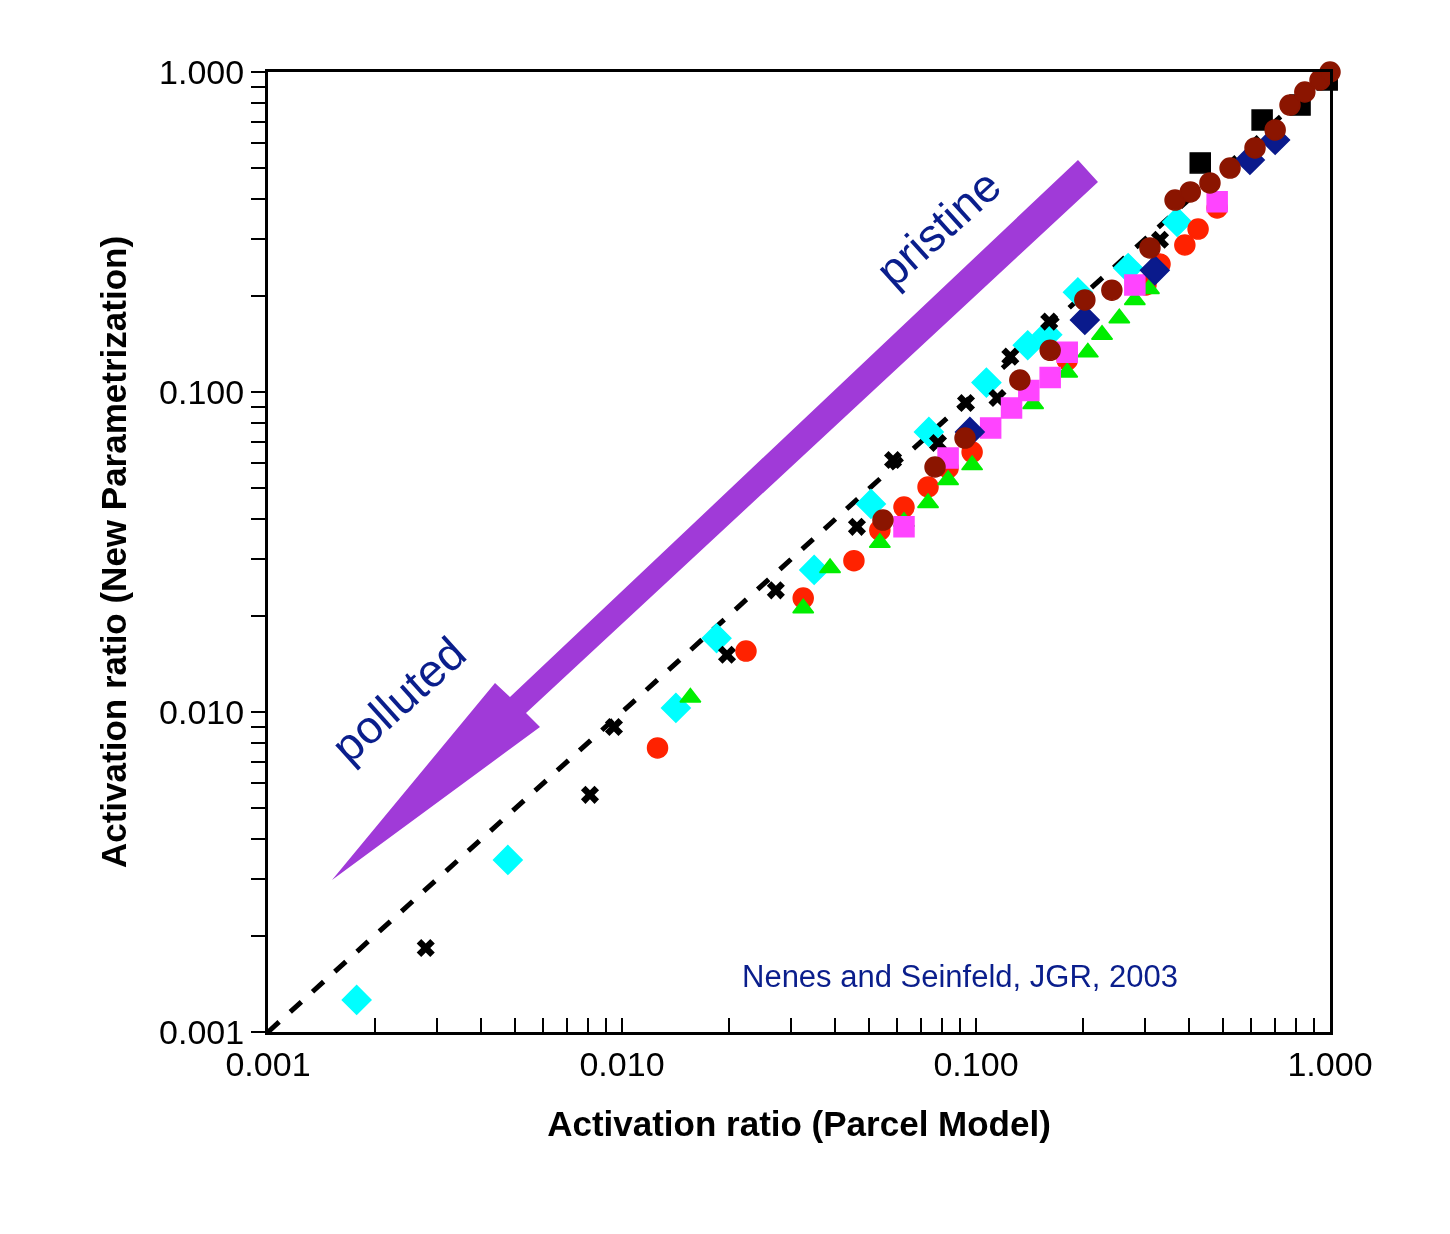  What do you see at coordinates (622, 1063) in the screenshot?
I see `x-tick-label: 0.010` at bounding box center [622, 1063].